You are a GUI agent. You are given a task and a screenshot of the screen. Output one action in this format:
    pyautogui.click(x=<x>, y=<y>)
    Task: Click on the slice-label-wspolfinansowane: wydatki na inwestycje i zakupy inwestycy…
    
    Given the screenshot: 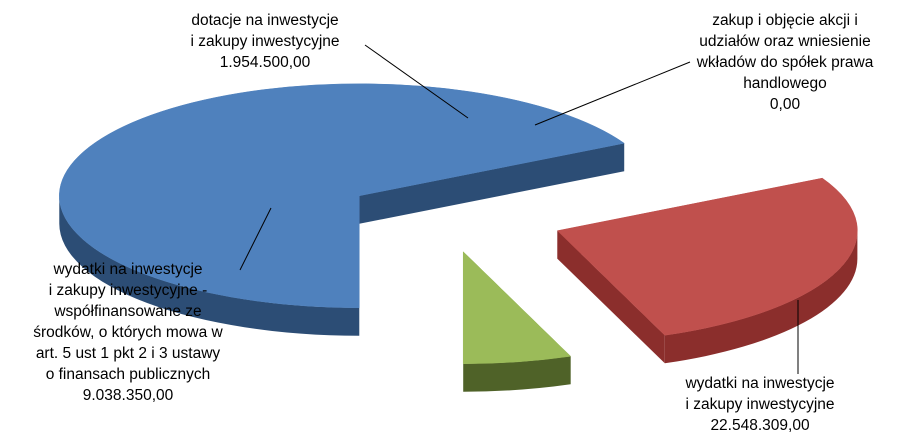 What is the action you would take?
    pyautogui.click(x=128, y=332)
    